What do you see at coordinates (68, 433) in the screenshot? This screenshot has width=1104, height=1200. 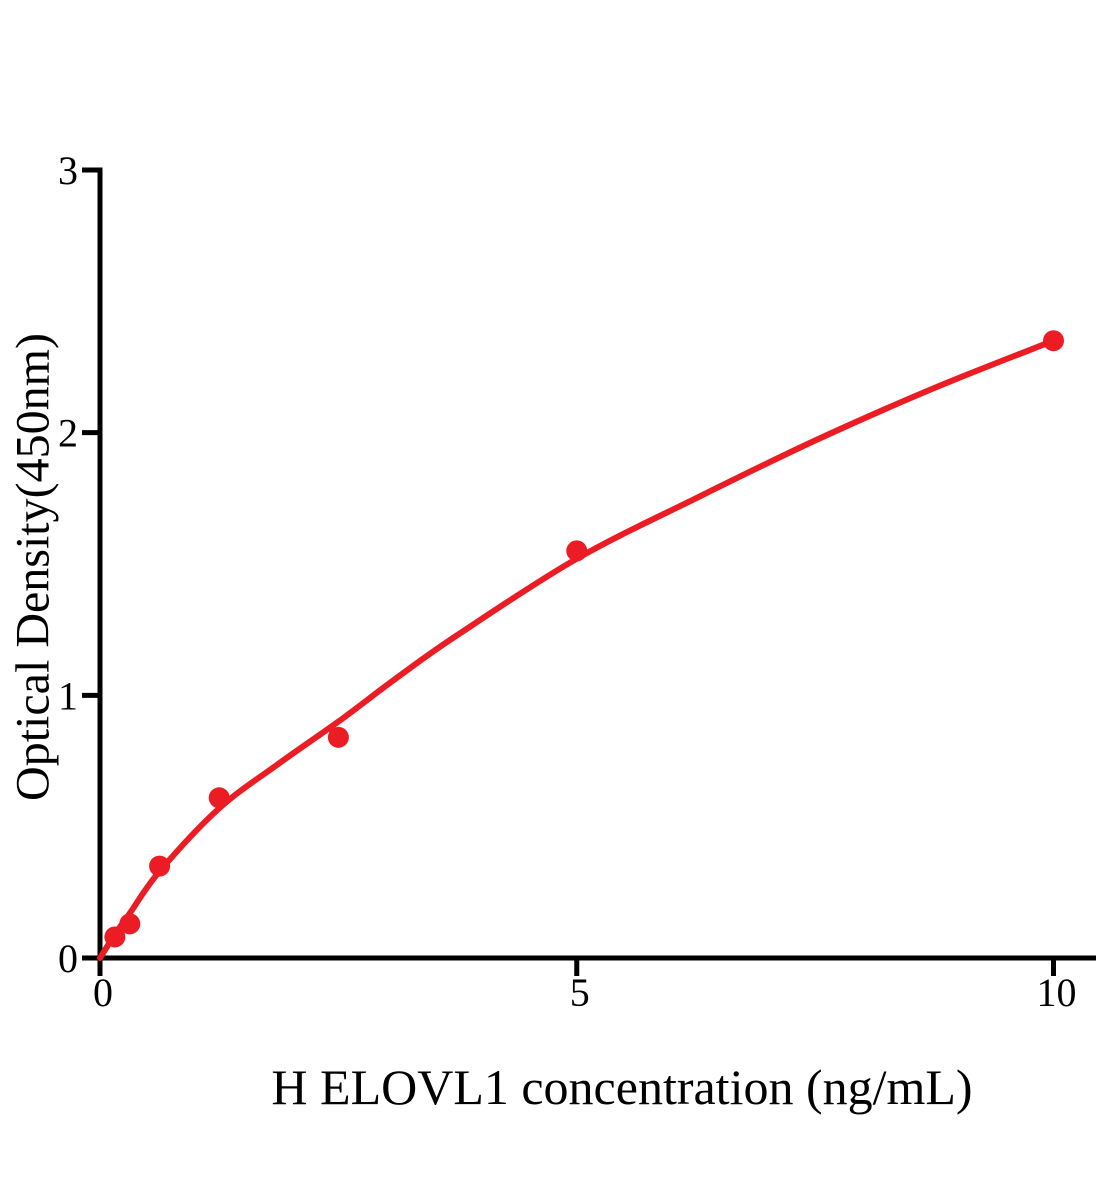 I see `y-tick-label: 2` at bounding box center [68, 433].